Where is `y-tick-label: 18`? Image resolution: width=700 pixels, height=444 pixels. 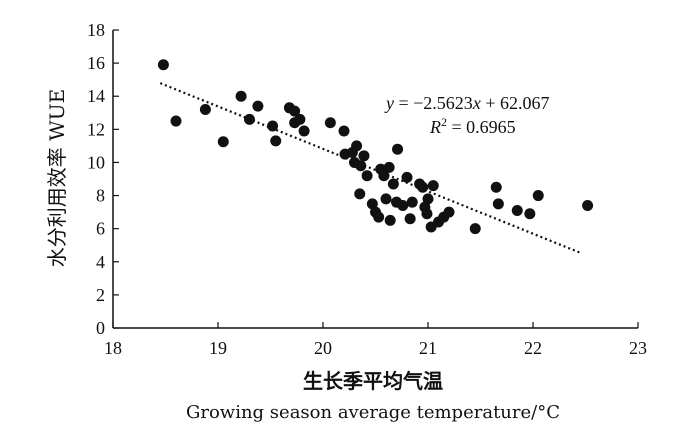
y-tick-label: 18 is located at coordinates (96, 30).